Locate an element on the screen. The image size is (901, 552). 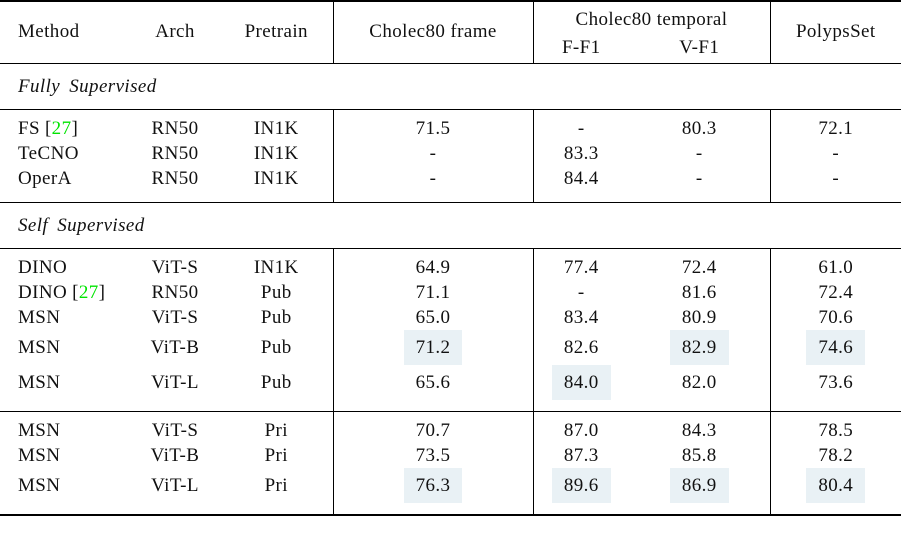
cholec80-frame-cell: 71.2 is located at coordinates (433, 347).